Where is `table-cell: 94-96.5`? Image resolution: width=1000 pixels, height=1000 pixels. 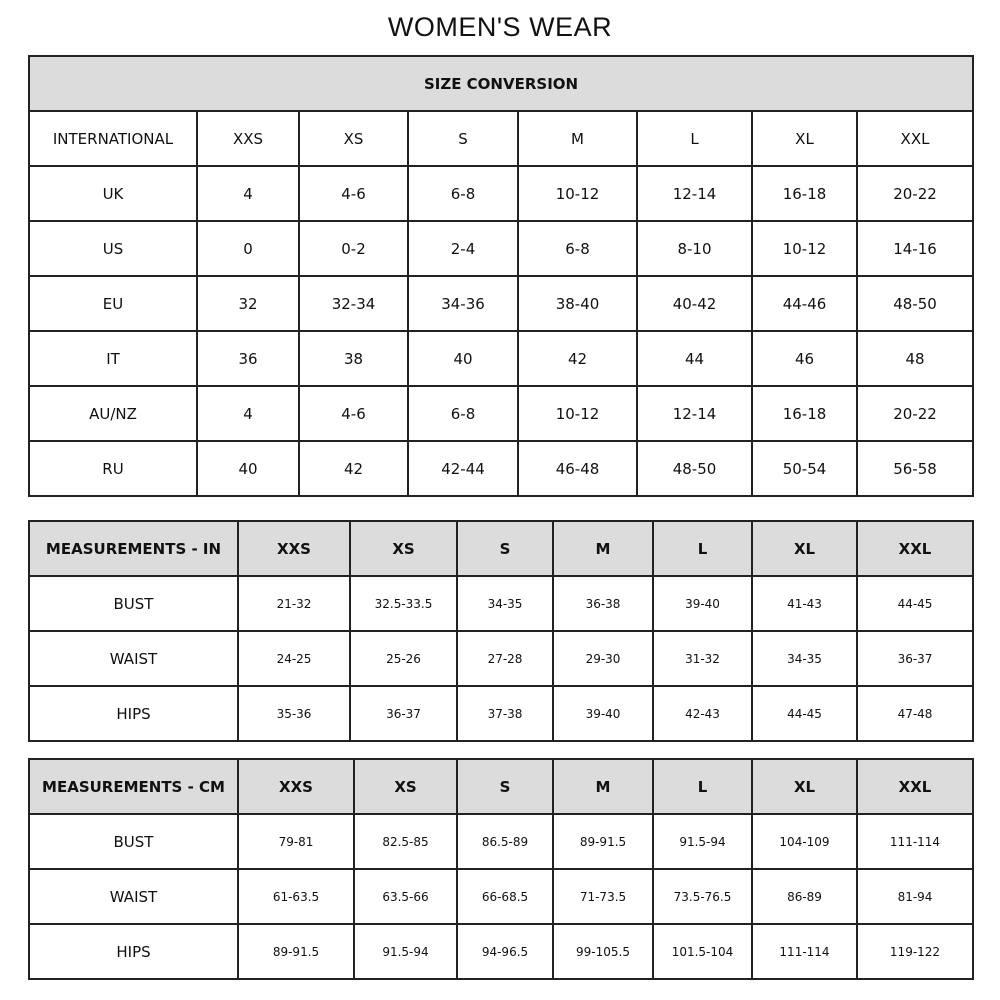
table-cell: 94-96.5 is located at coordinates (505, 951).